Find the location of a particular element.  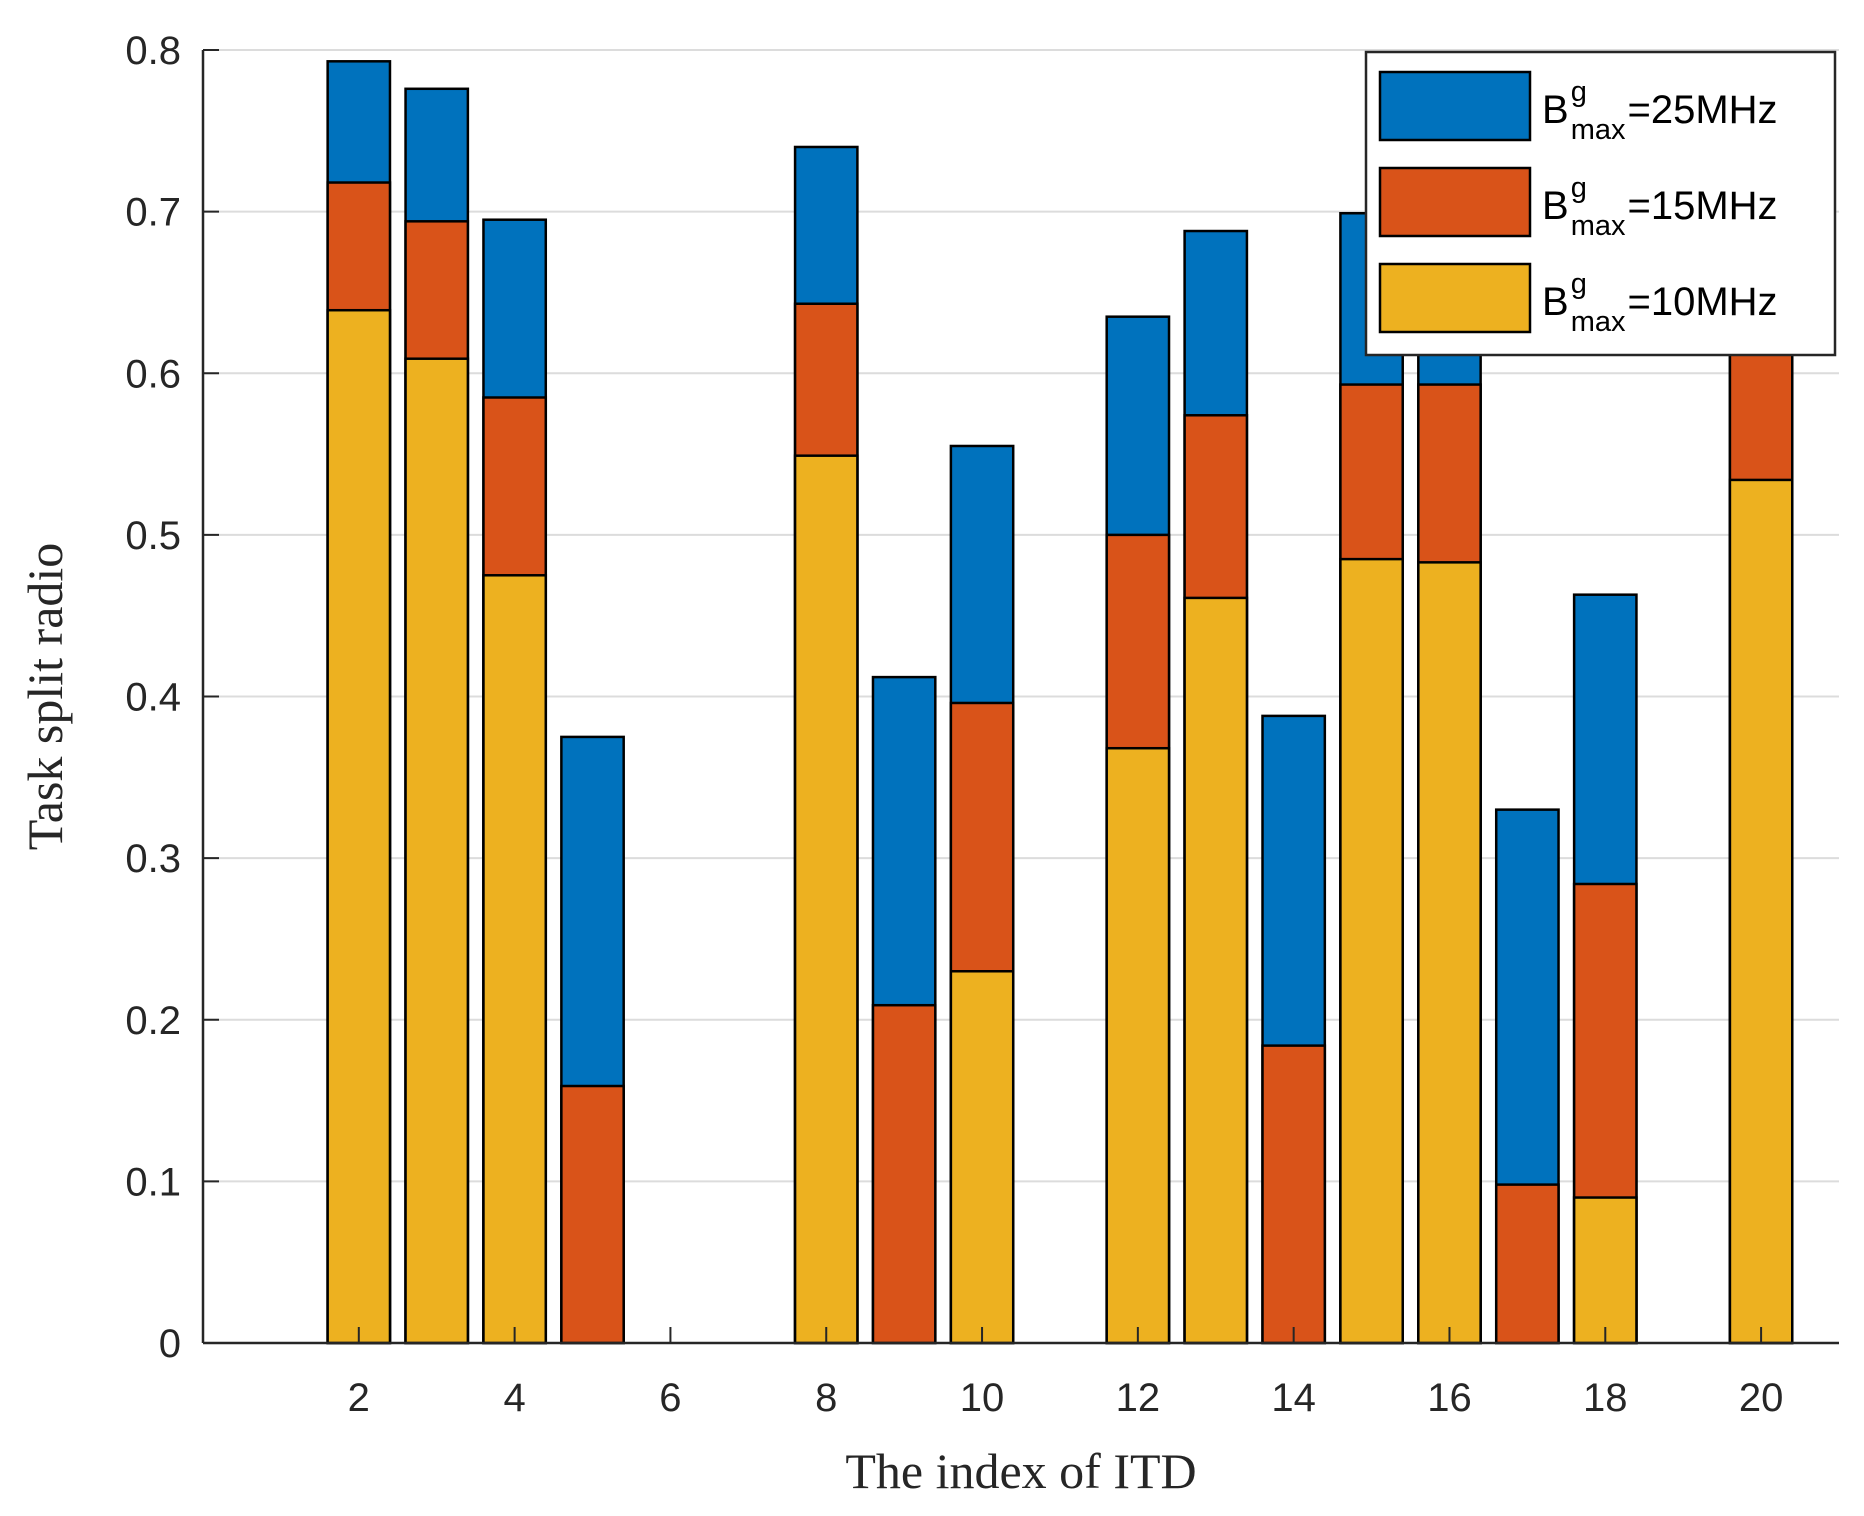

x-axis-label: The index of ITD is located at coordinates (1020, 1471).